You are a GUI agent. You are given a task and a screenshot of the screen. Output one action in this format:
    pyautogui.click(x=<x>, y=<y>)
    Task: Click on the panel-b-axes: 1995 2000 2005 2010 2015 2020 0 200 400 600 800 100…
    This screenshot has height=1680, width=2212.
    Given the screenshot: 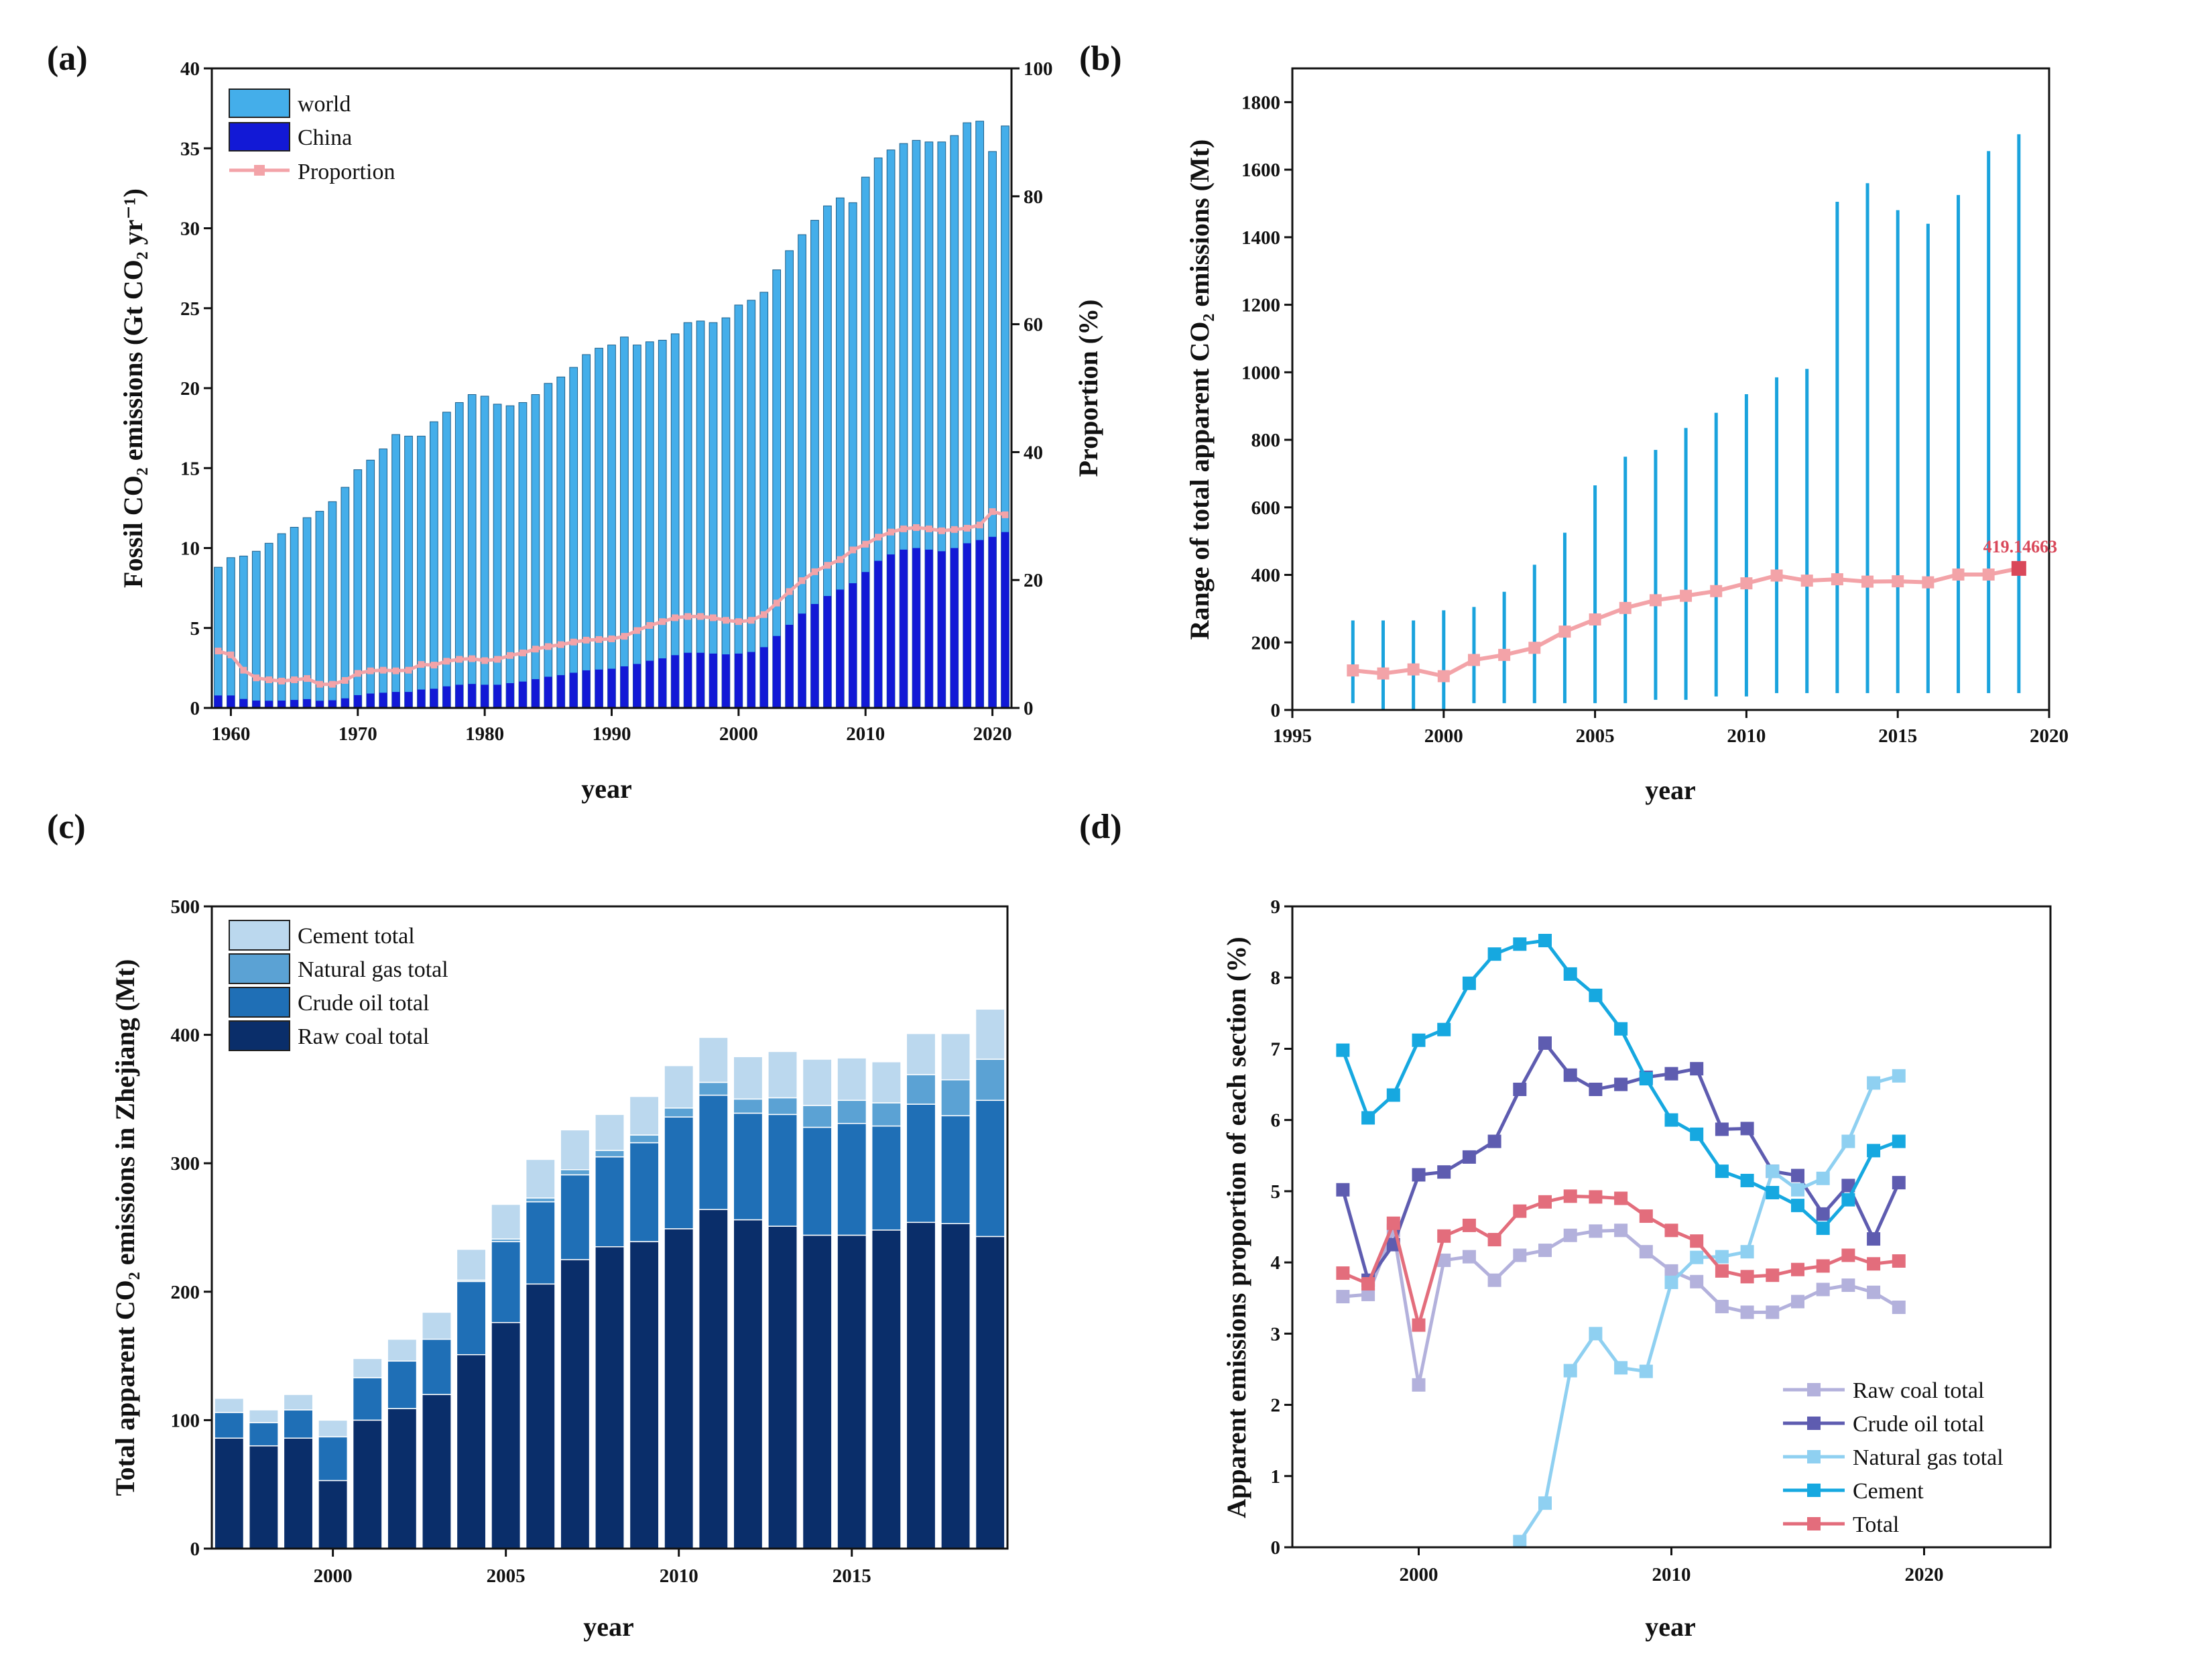 What is the action you would take?
    pyautogui.click(x=1655, y=419)
    